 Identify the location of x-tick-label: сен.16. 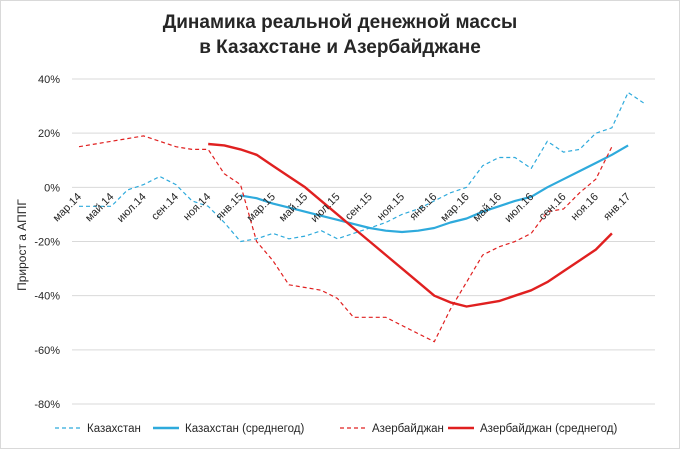
(553, 207).